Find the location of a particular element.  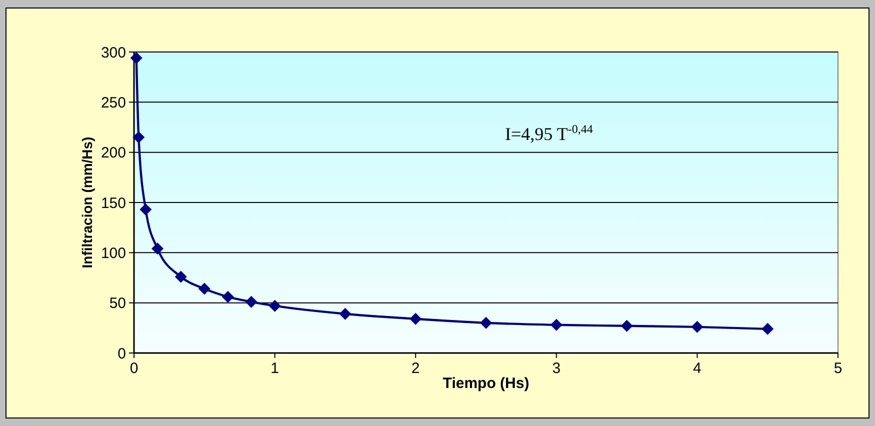

y-tick-label: 200 is located at coordinates (113, 153).